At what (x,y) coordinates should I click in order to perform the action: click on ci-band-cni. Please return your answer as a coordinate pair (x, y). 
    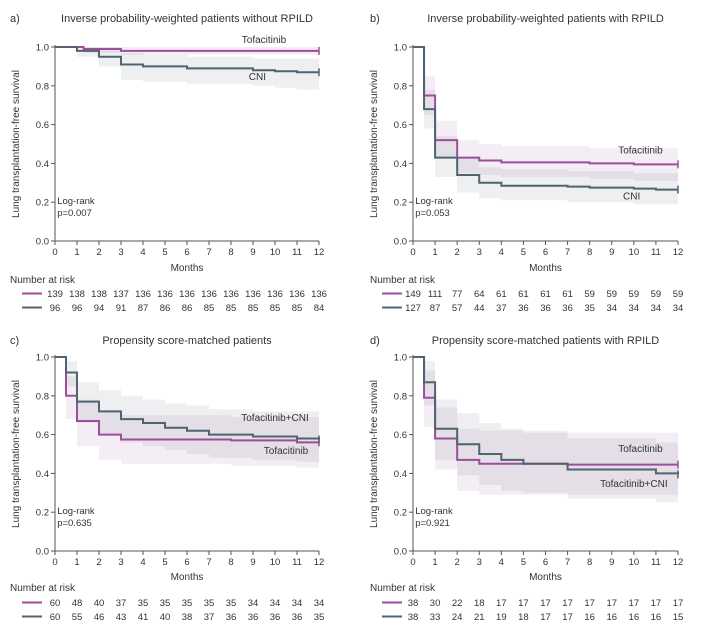
    Looking at the image, I should click on (545, 126).